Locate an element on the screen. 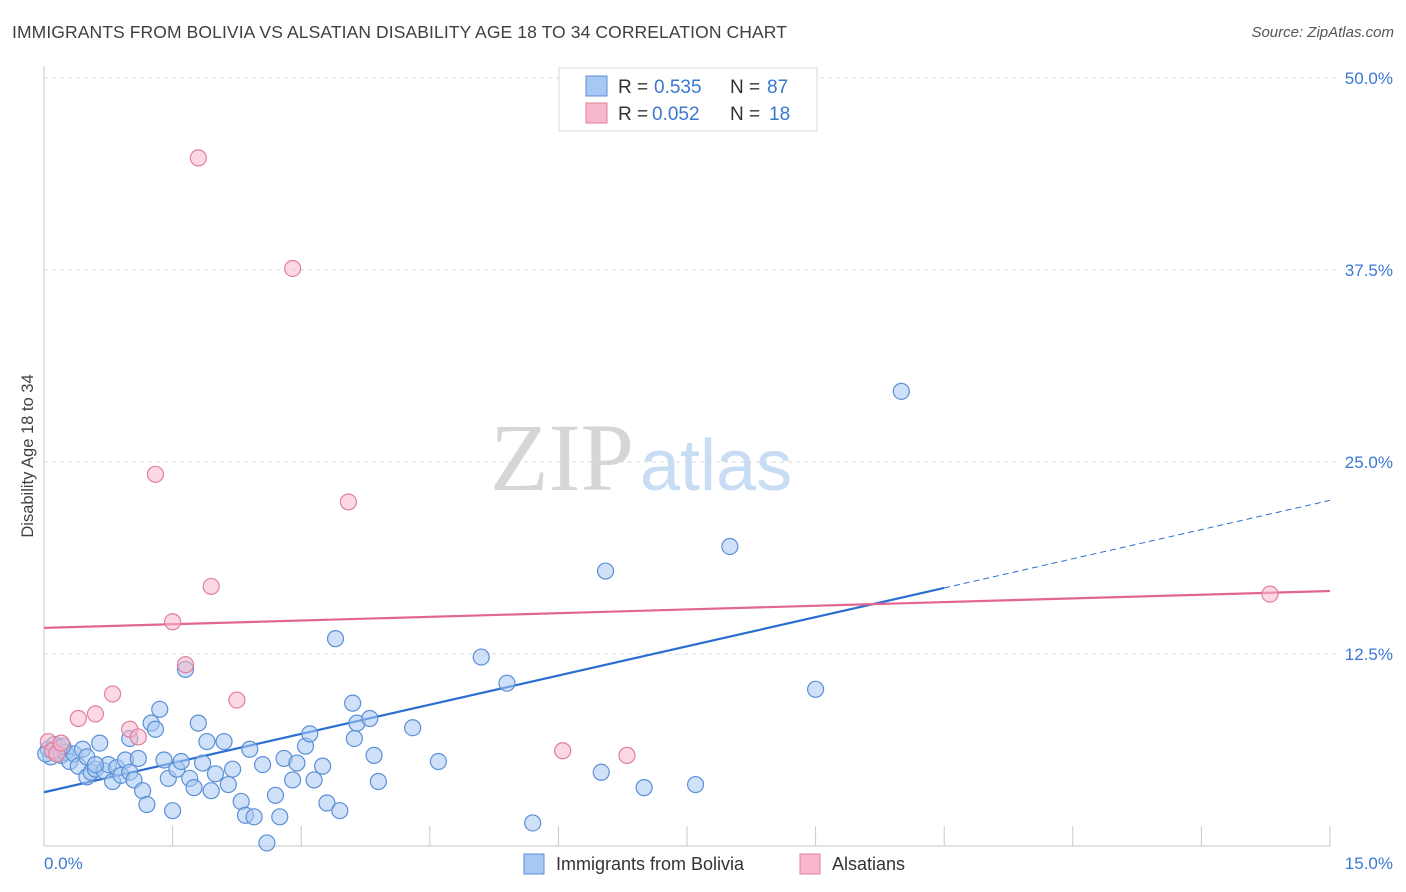 This screenshot has width=1406, height=892. y-tick-label: 37.5% is located at coordinates (1369, 270).